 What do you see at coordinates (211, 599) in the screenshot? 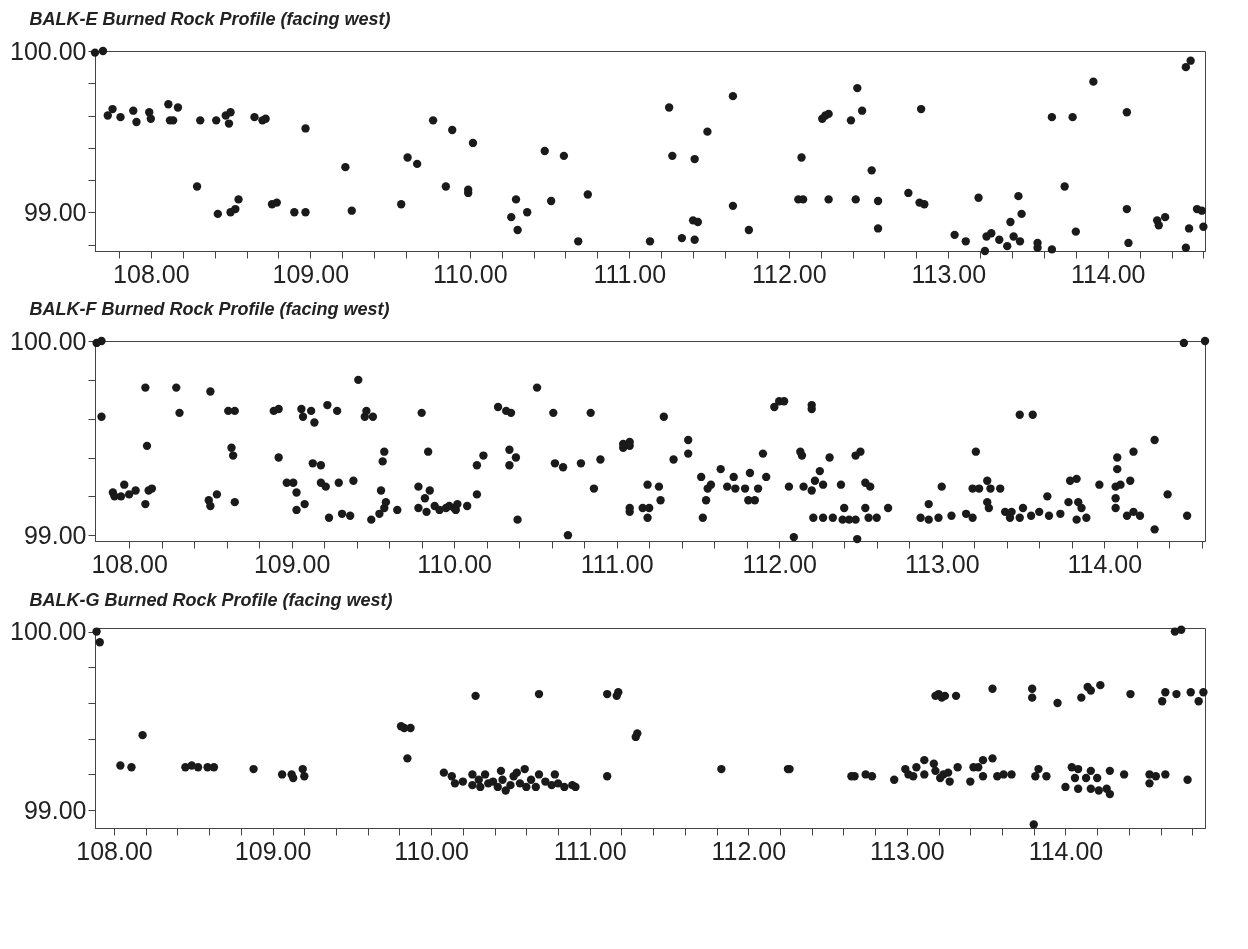
I see `chart-title: BALK-G Burned Rock Profile (facing west)` at bounding box center [211, 599].